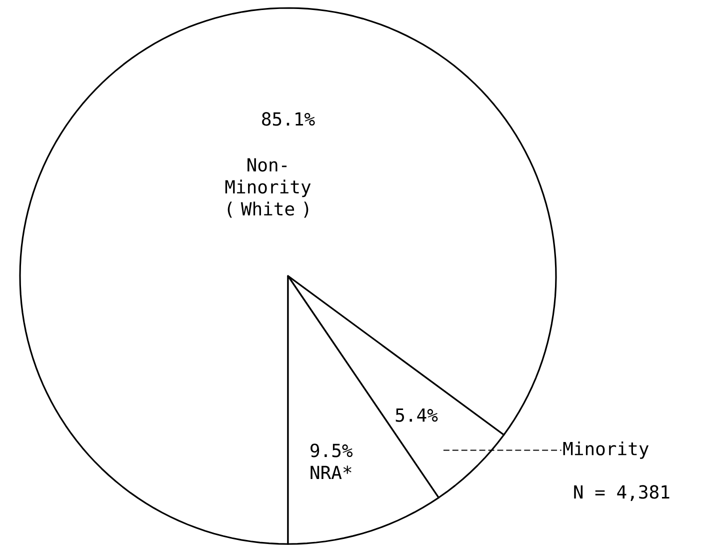  I want to click on slice-label: NRA*, so click(331, 473).